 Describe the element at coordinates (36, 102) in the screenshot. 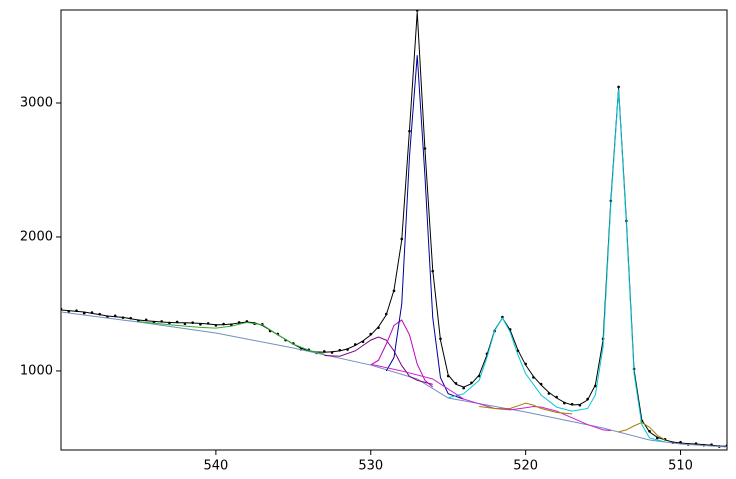

I see `y-tick-label: 3000` at that location.